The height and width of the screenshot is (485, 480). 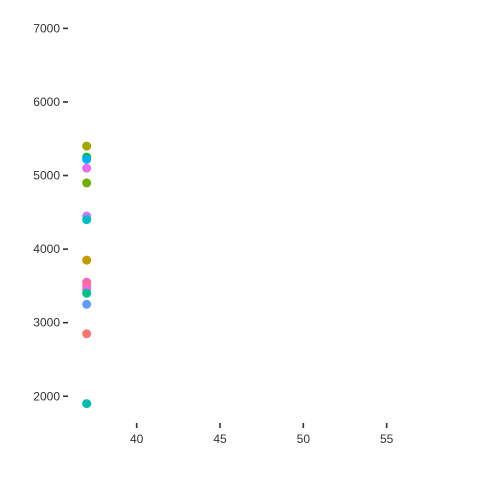 I want to click on x-tick-label: 55, so click(x=387, y=439).